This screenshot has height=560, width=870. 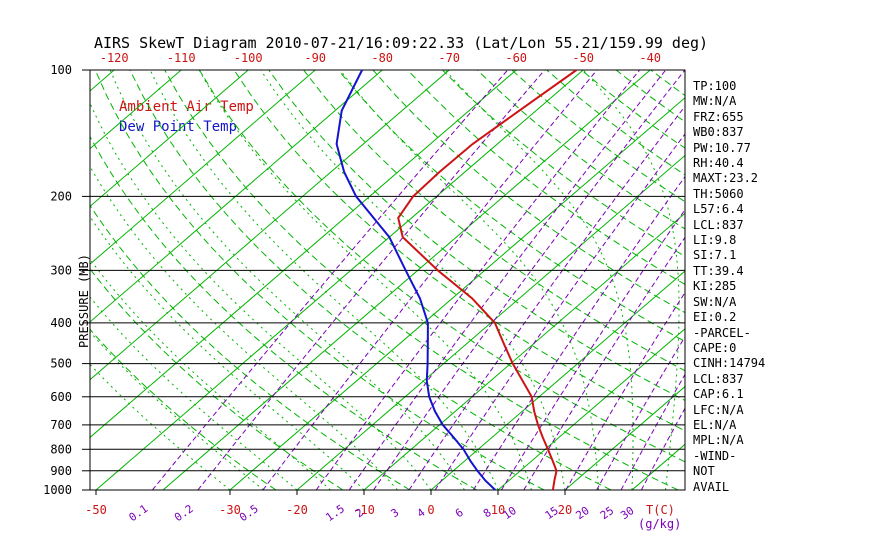 I want to click on bottom-temp-label: -30, so click(x=230, y=510).